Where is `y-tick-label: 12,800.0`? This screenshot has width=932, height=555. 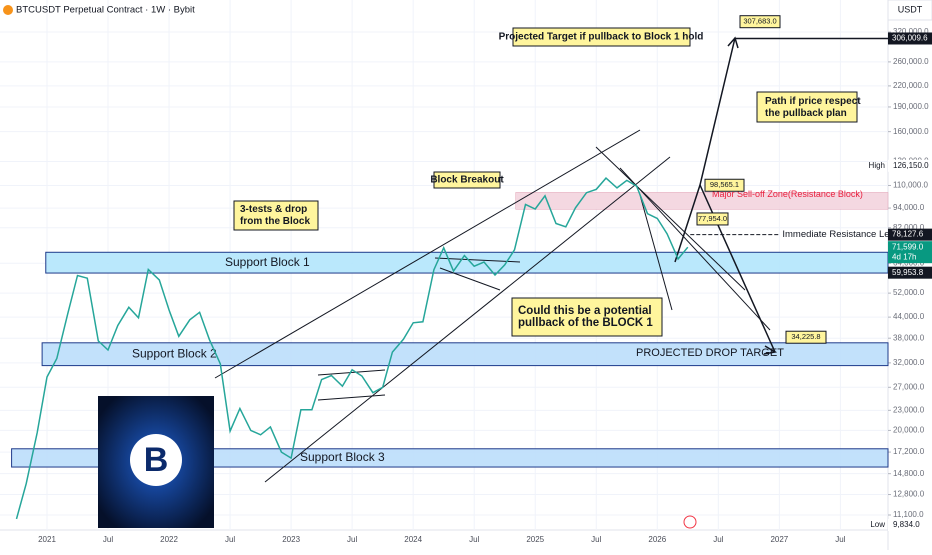 y-tick-label: 12,800.0 is located at coordinates (909, 494).